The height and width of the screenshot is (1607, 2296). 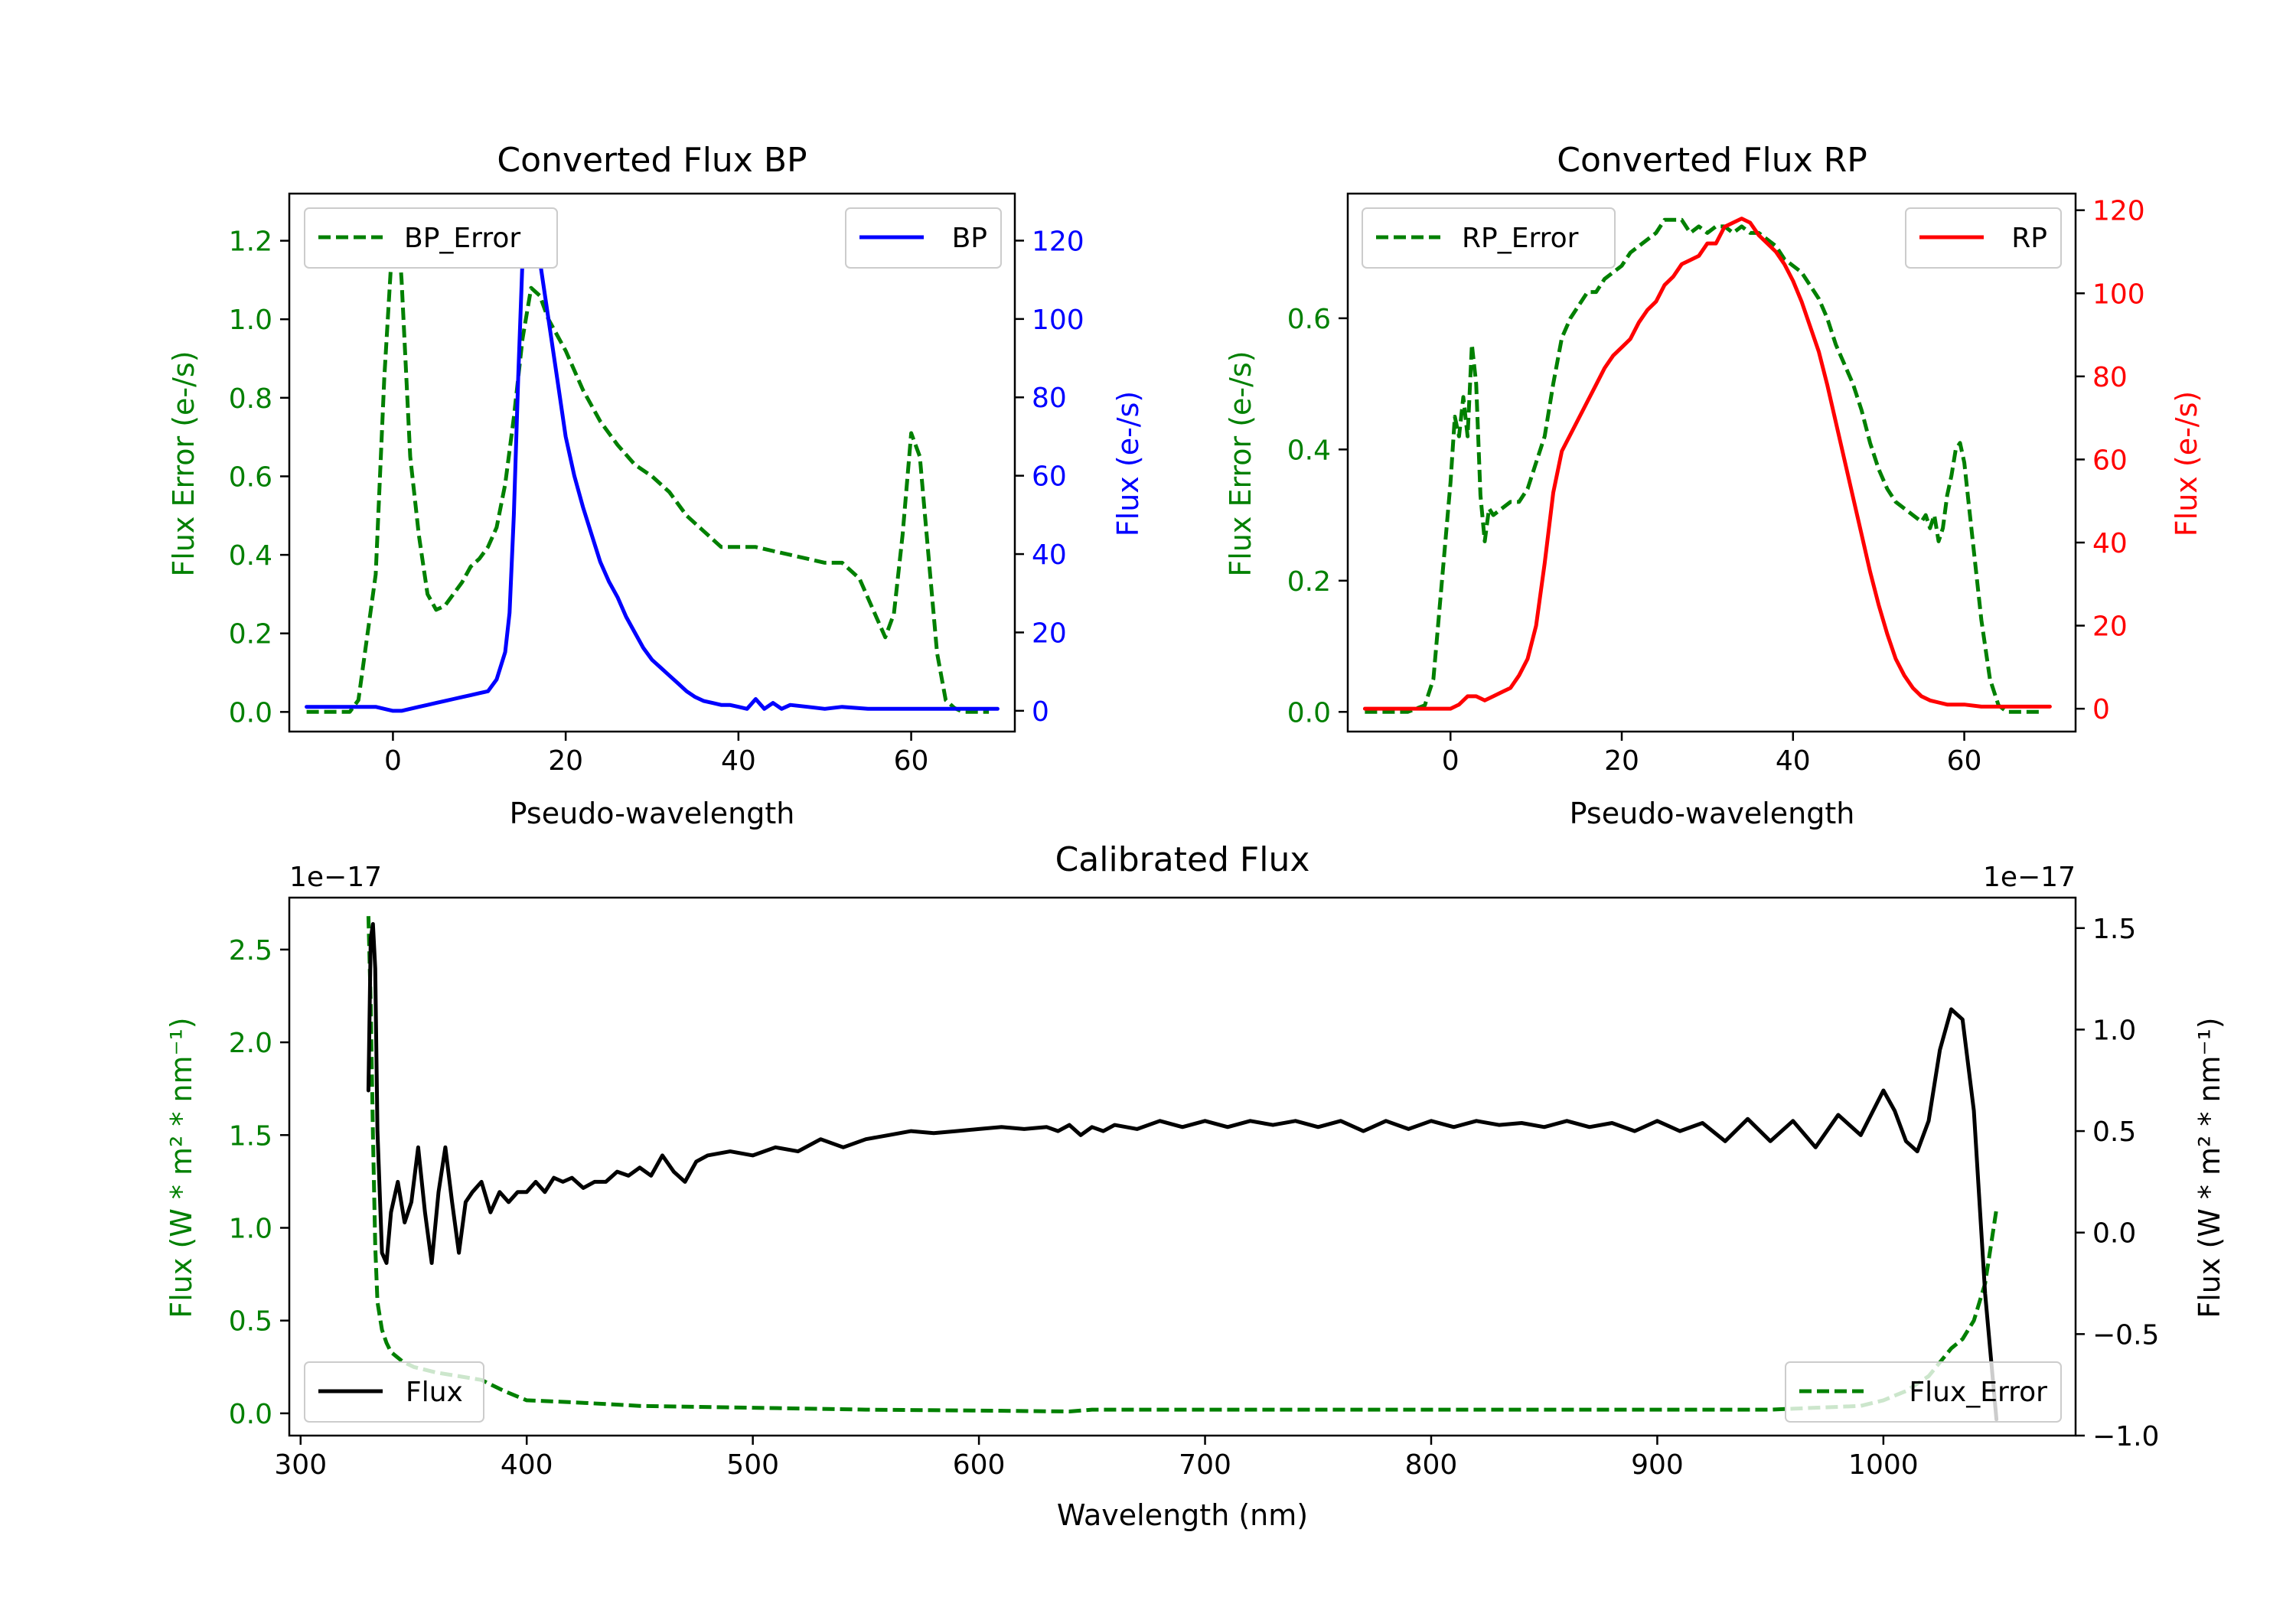 I want to click on bp-error-legend: BP_Error, so click(x=431, y=238).